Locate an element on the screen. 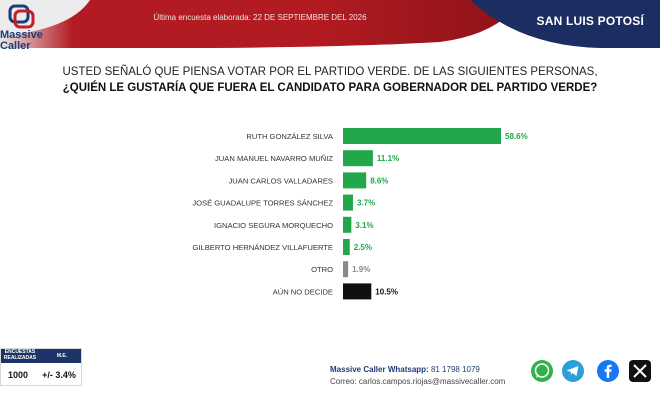 This screenshot has width=660, height=400. category-label: JUAN CARLOS VALLADARES is located at coordinates (280, 180).